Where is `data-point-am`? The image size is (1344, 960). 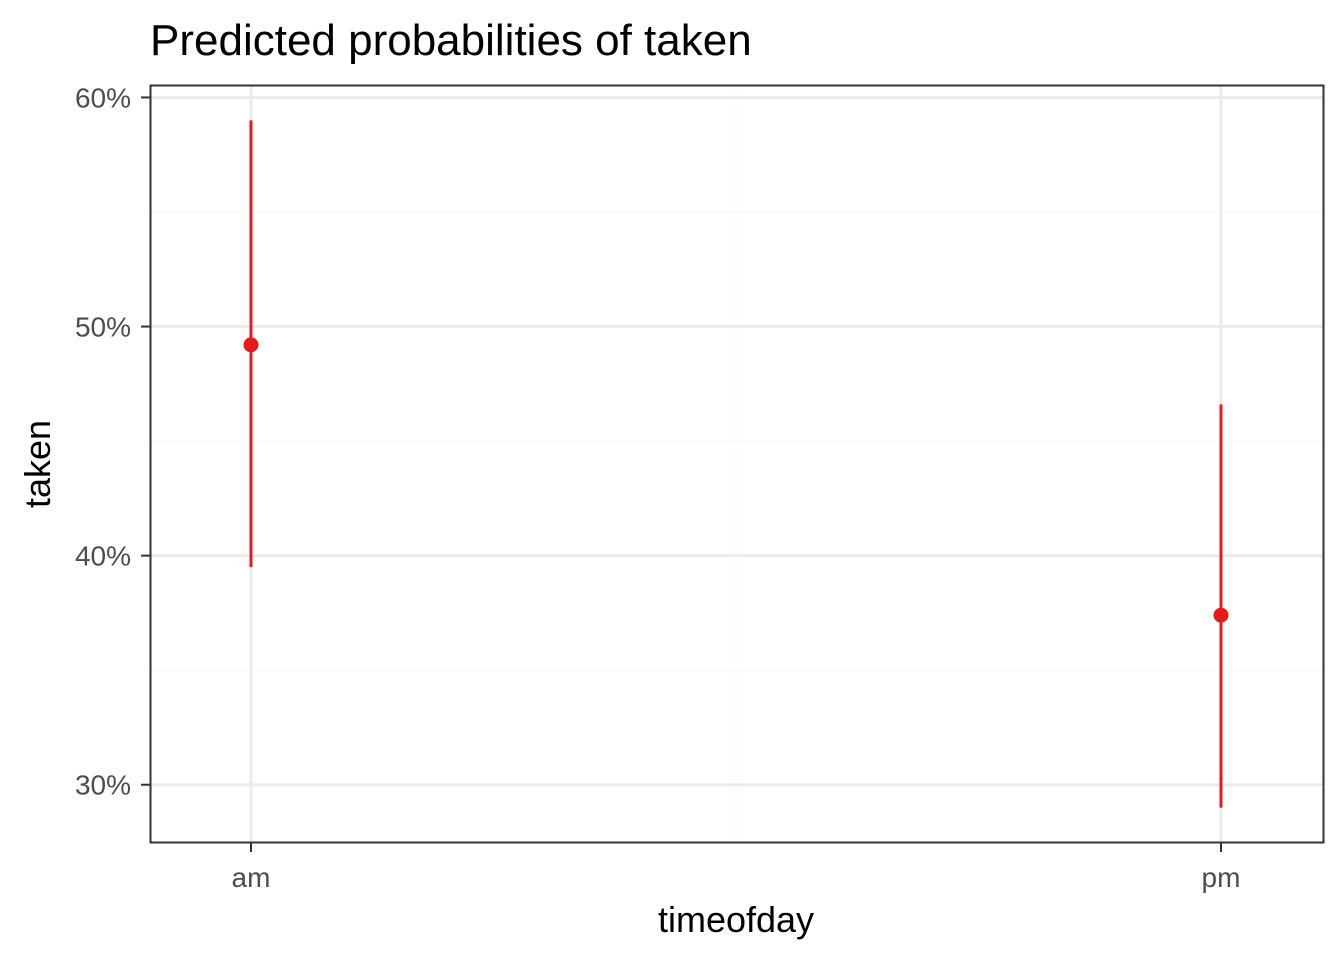 data-point-am is located at coordinates (251, 345).